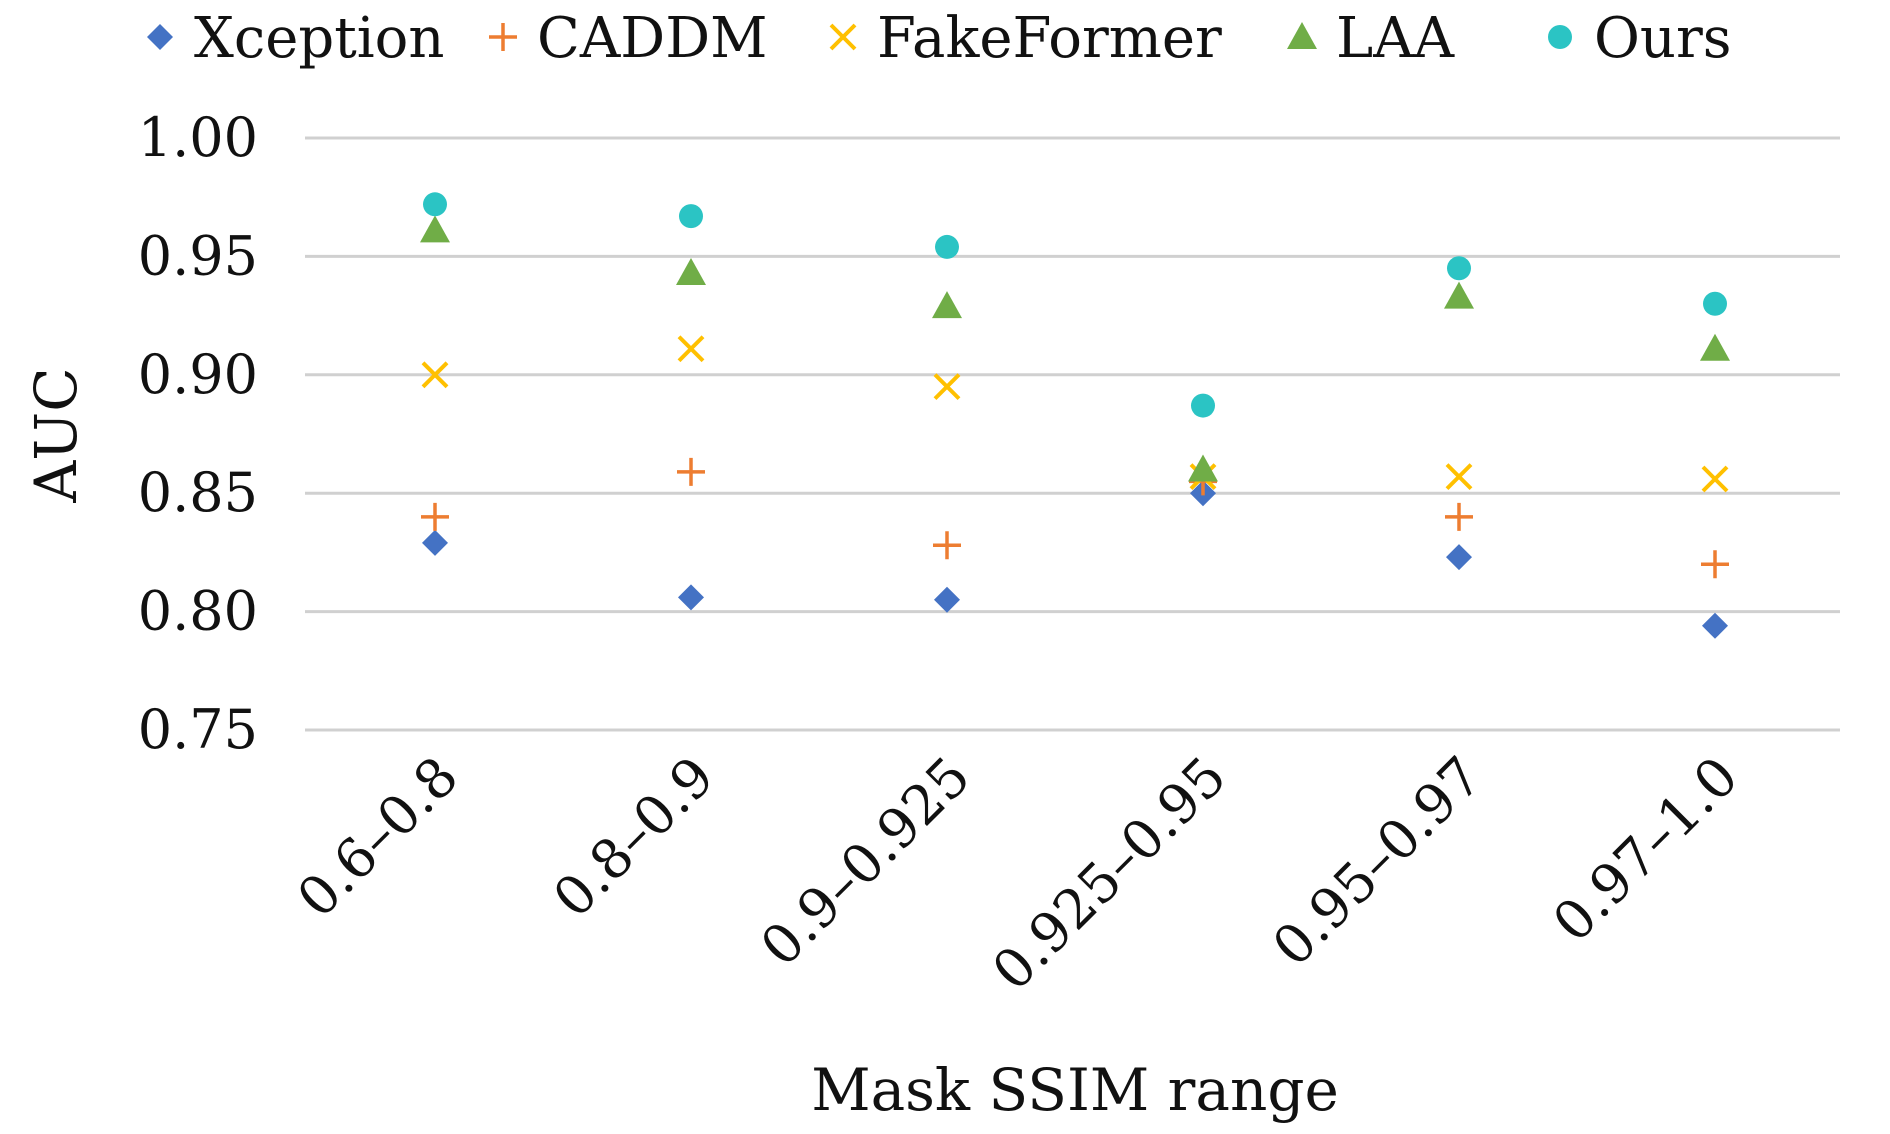 The height and width of the screenshot is (1134, 1890). What do you see at coordinates (652, 38) in the screenshot?
I see `legend-label-caddm: CADDM` at bounding box center [652, 38].